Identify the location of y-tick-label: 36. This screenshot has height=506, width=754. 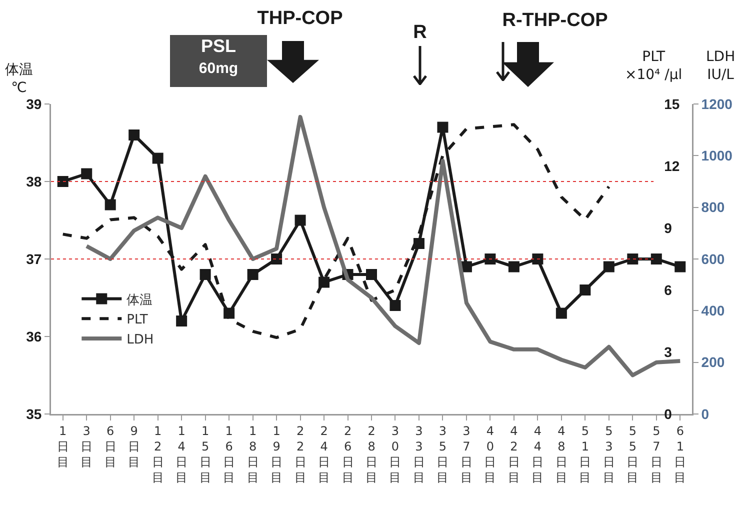
(34, 336).